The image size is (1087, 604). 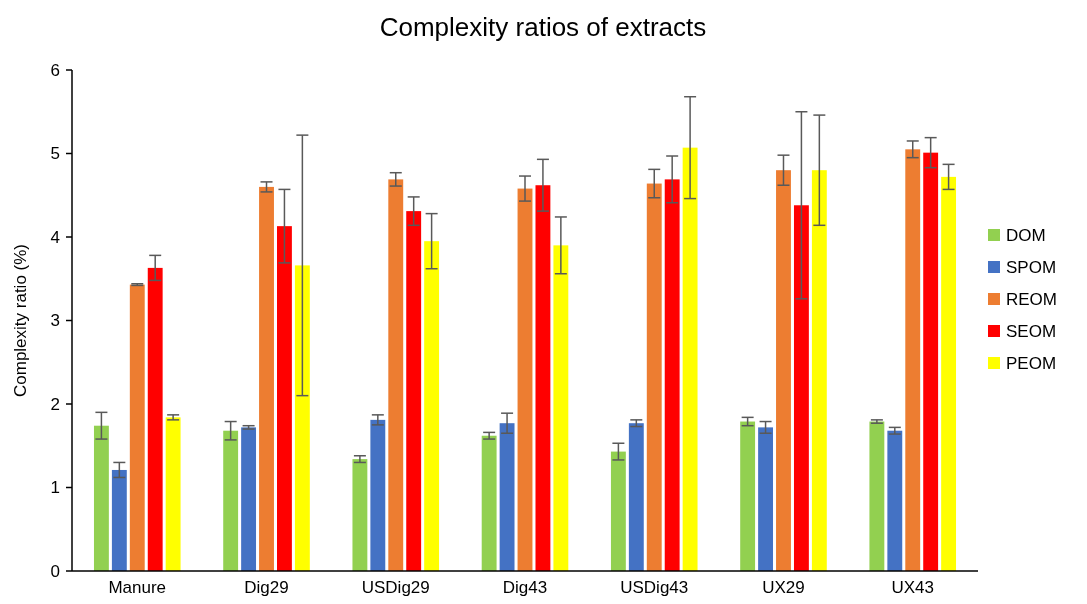 What do you see at coordinates (20, 320) in the screenshot?
I see `y-axis-title: Complexity ratio (%)` at bounding box center [20, 320].